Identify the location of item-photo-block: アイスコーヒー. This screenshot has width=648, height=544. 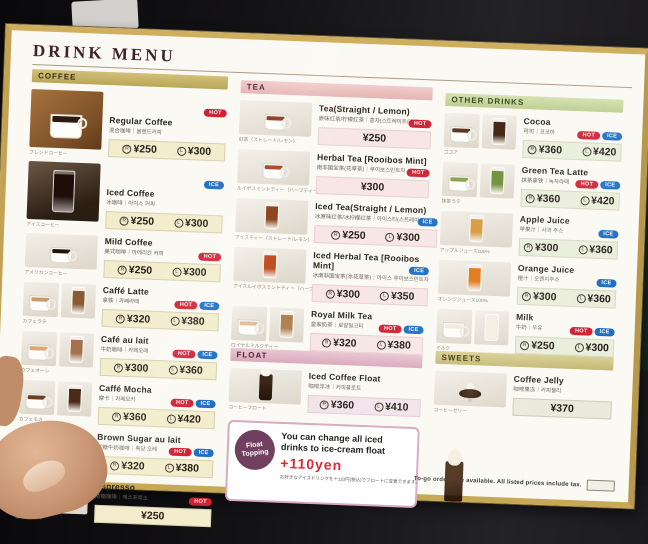
(63, 194).